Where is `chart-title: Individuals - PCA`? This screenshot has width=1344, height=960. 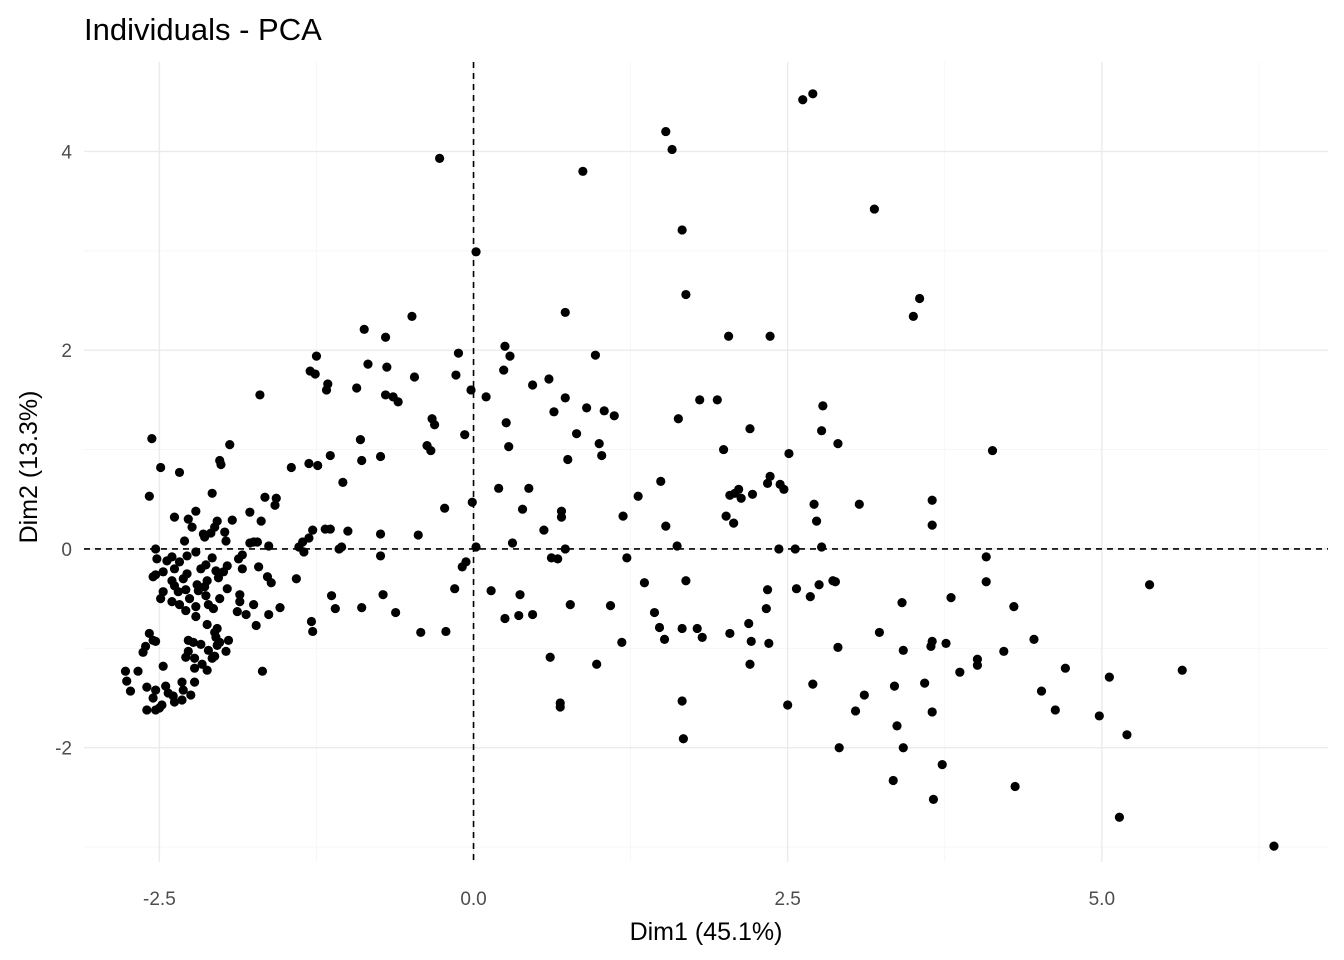 chart-title: Individuals - PCA is located at coordinates (203, 29).